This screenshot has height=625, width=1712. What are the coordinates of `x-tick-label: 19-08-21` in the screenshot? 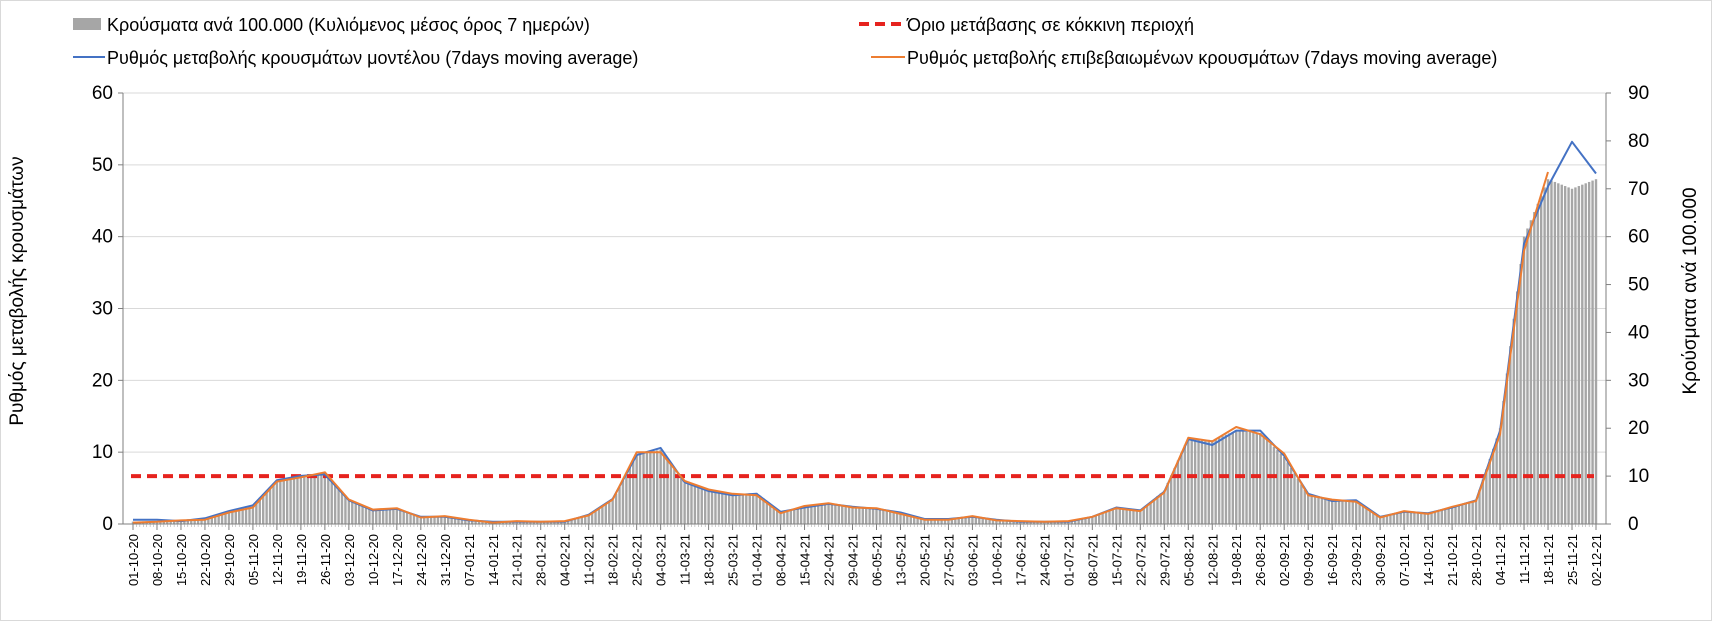 It's located at (1236, 560).